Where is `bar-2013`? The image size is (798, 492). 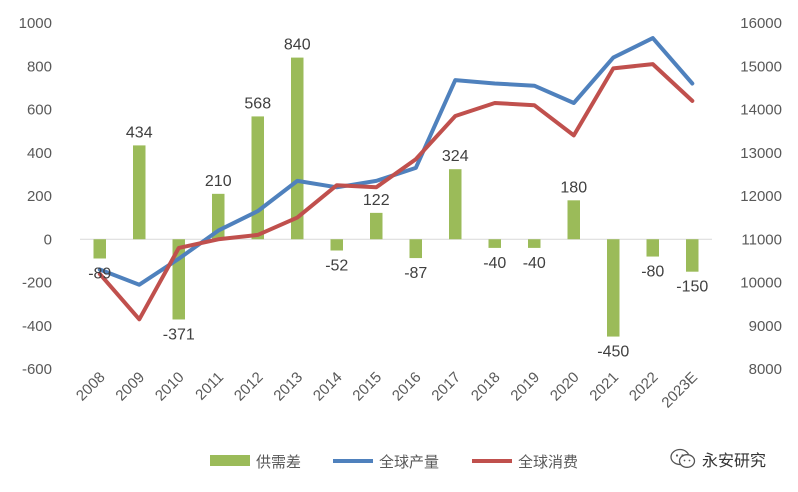
bar-2013 is located at coordinates (297, 148).